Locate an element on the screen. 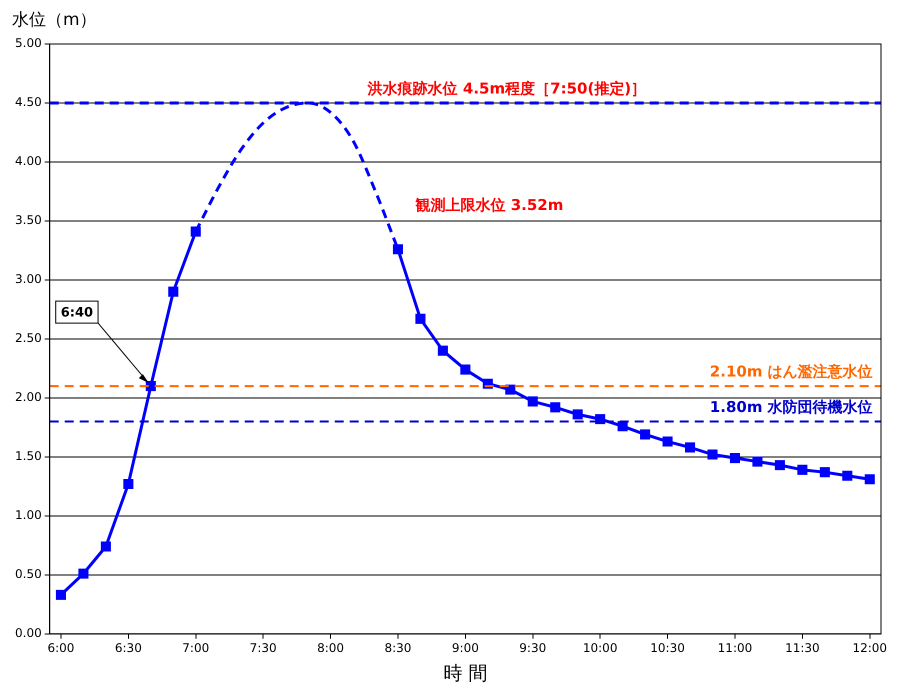 This screenshot has height=698, width=899. x-tick-label: 11:30 is located at coordinates (802, 648).